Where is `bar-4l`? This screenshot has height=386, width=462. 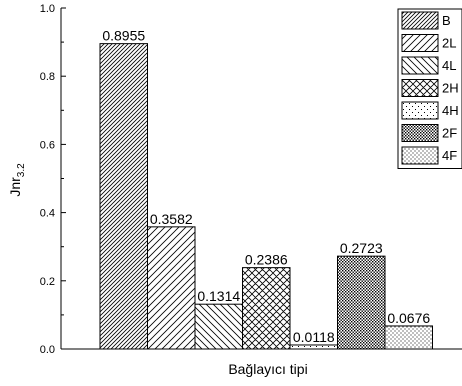
bar-4l is located at coordinates (218, 326).